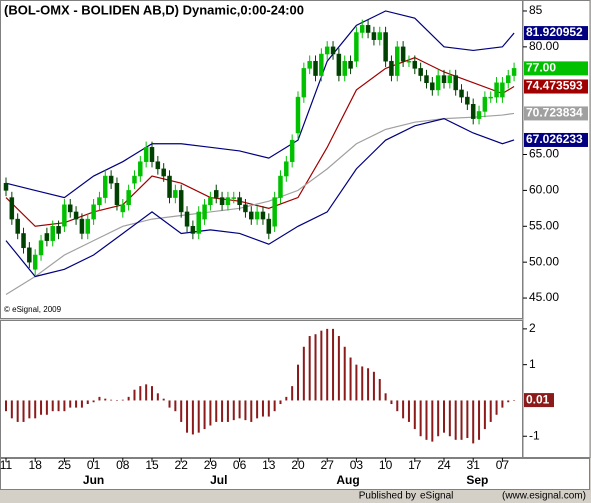 This screenshot has width=591, height=503. I want to click on x-tick-label: 03, so click(357, 465).